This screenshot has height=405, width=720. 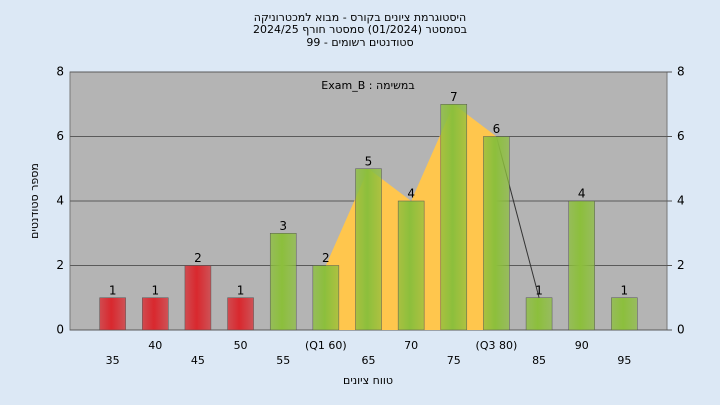 I want to click on x-tick-label: 45, so click(x=198, y=360).